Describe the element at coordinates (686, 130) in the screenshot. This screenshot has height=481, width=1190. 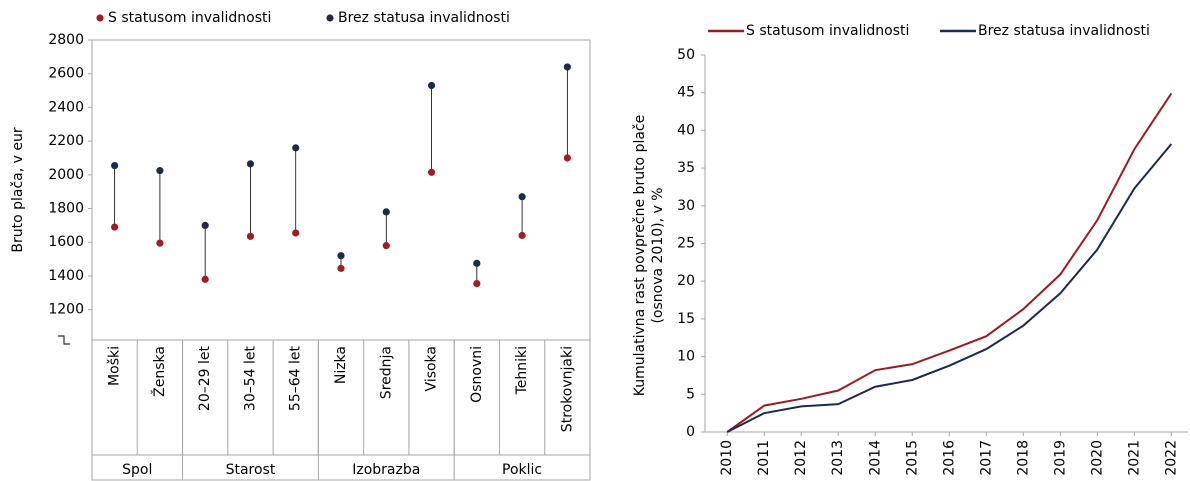
I see `y-tick-label: 40` at that location.